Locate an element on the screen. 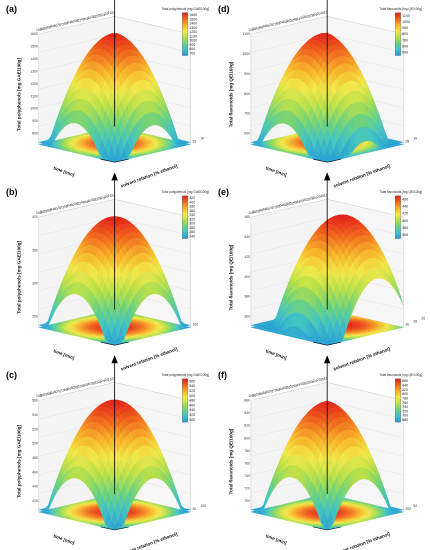 The height and width of the screenshot is (550, 430). colorbar-tick-label: 700 is located at coordinates (405, 40).